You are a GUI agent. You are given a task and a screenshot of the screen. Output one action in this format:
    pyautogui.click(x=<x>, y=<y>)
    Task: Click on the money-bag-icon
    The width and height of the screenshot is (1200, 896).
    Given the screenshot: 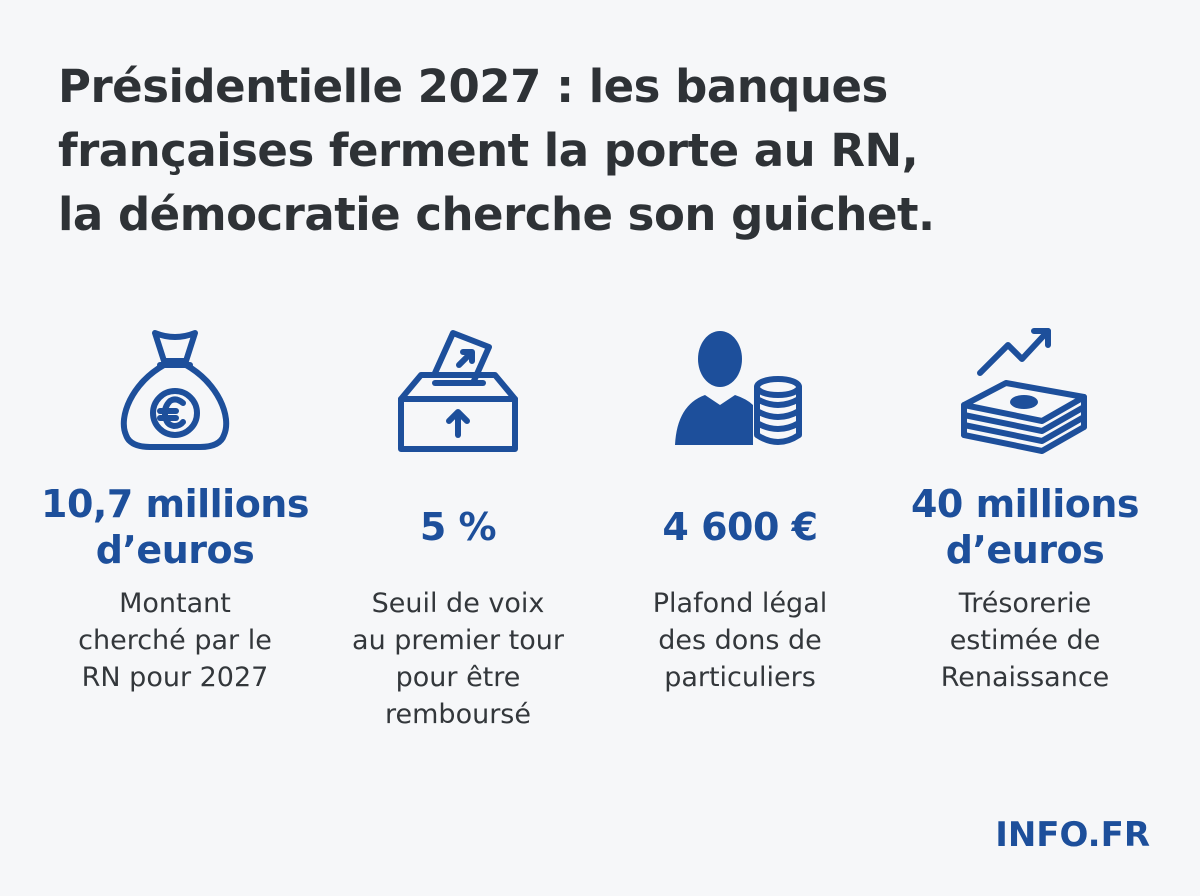 What is the action you would take?
    pyautogui.click(x=175, y=390)
    